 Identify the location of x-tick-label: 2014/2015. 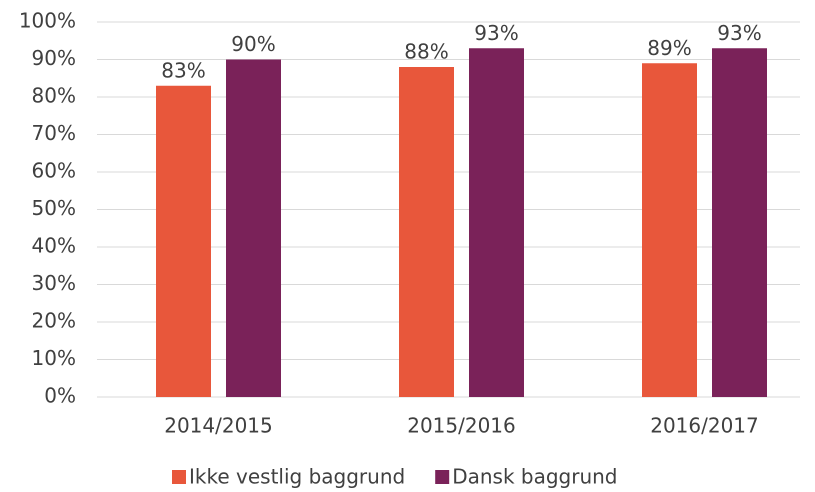
(218, 426).